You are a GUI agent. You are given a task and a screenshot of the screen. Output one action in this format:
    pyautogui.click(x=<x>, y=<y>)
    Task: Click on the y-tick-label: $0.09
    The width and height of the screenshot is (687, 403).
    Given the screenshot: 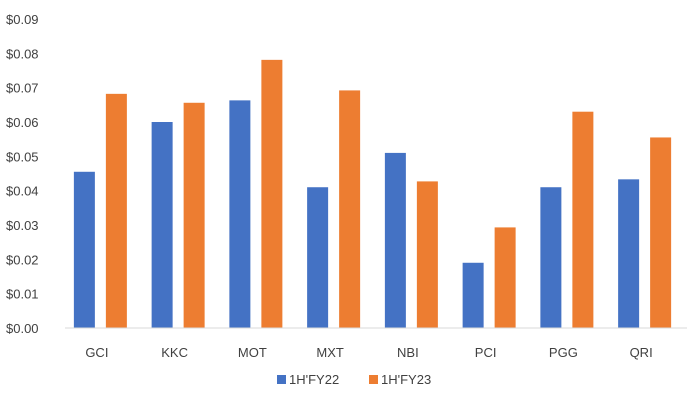 What is the action you would take?
    pyautogui.click(x=22, y=19)
    